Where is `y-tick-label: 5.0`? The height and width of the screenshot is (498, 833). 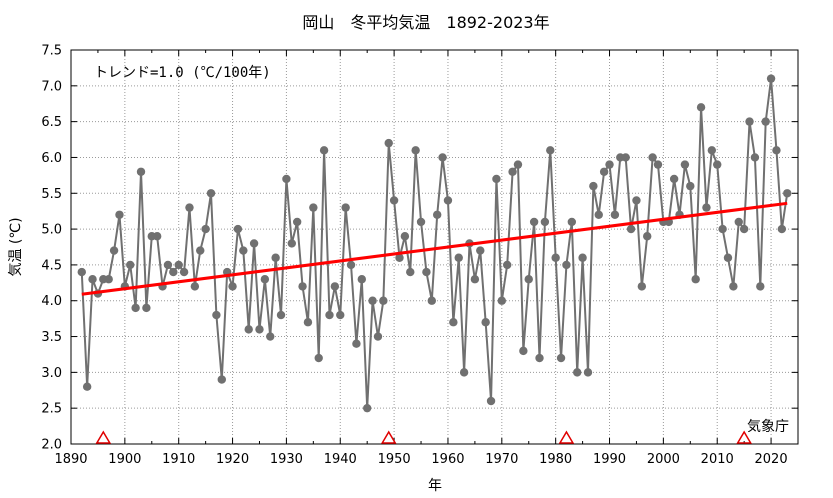
y-tick-label: 5.0 is located at coordinates (51, 230).